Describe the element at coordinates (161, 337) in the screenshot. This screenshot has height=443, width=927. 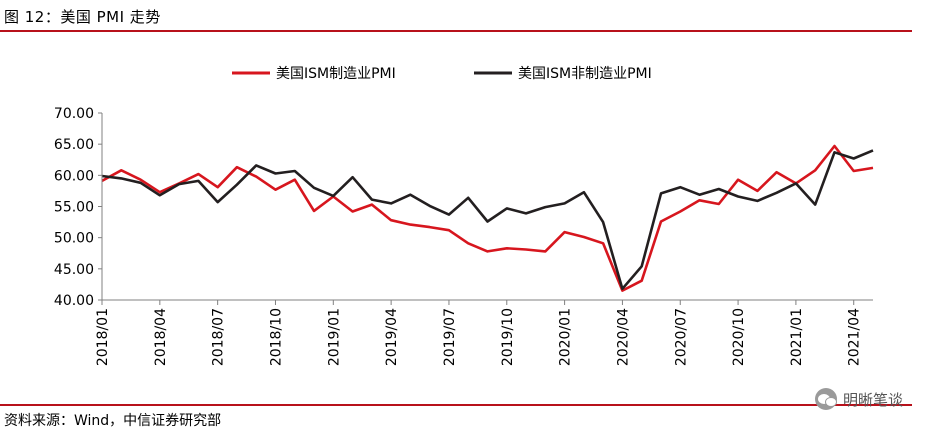
I see `x-tick-label: 2018/04` at that location.